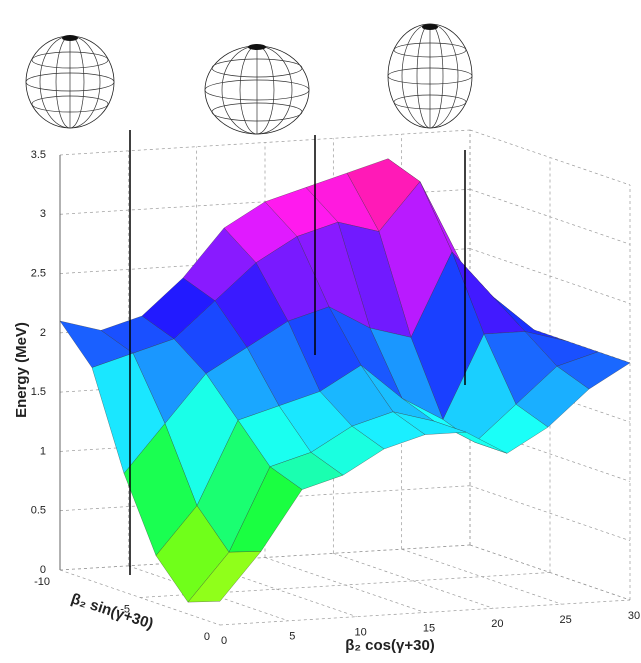 The height and width of the screenshot is (663, 641). I want to click on y-tick-label: 0, so click(207, 637).